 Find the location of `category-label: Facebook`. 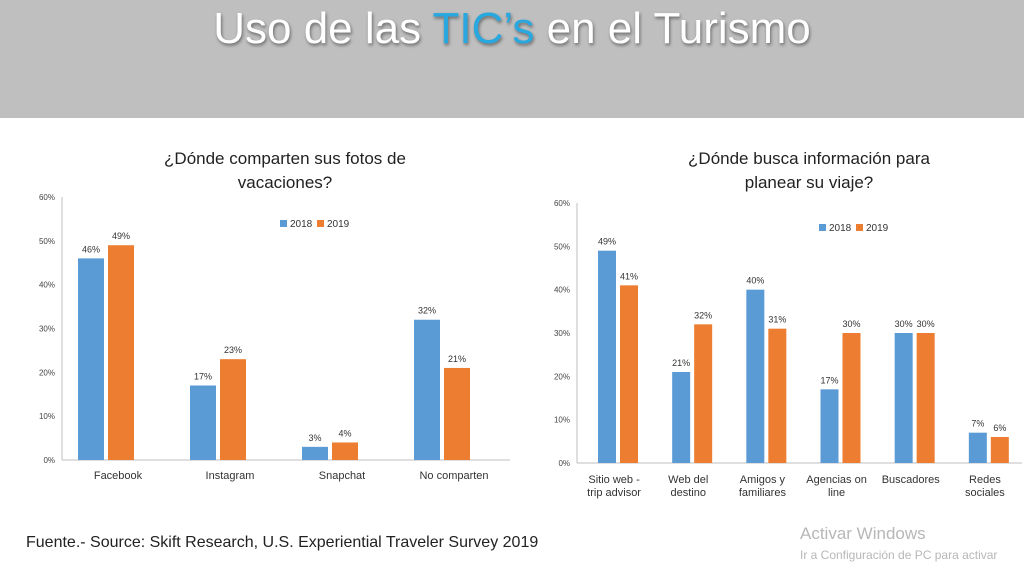

category-label: Facebook is located at coordinates (118, 476).